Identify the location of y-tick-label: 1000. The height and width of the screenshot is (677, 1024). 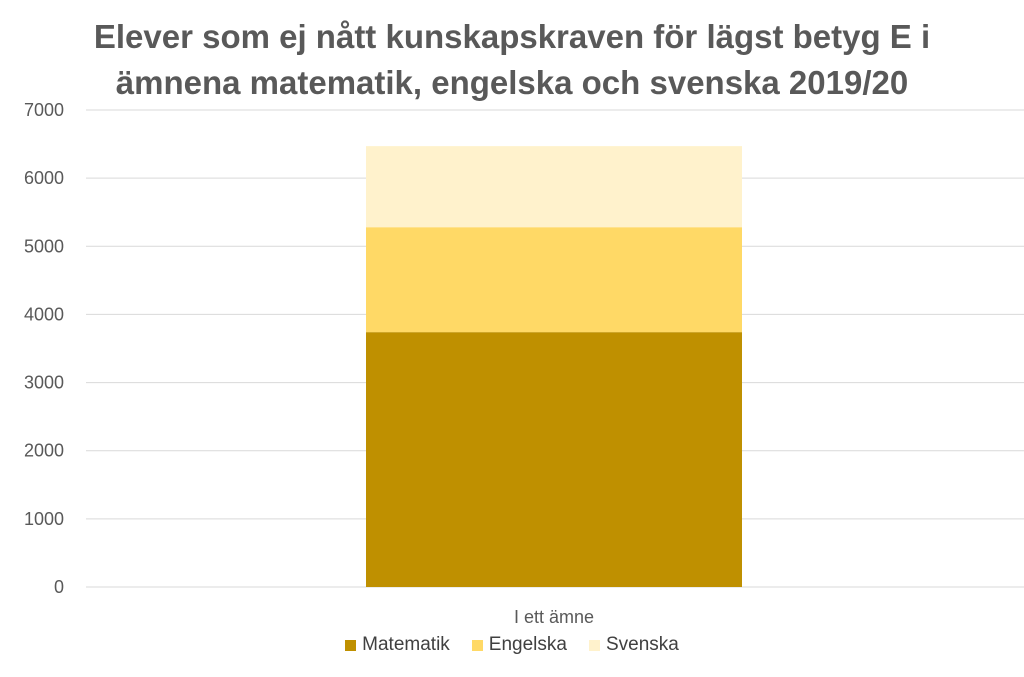
(44, 519).